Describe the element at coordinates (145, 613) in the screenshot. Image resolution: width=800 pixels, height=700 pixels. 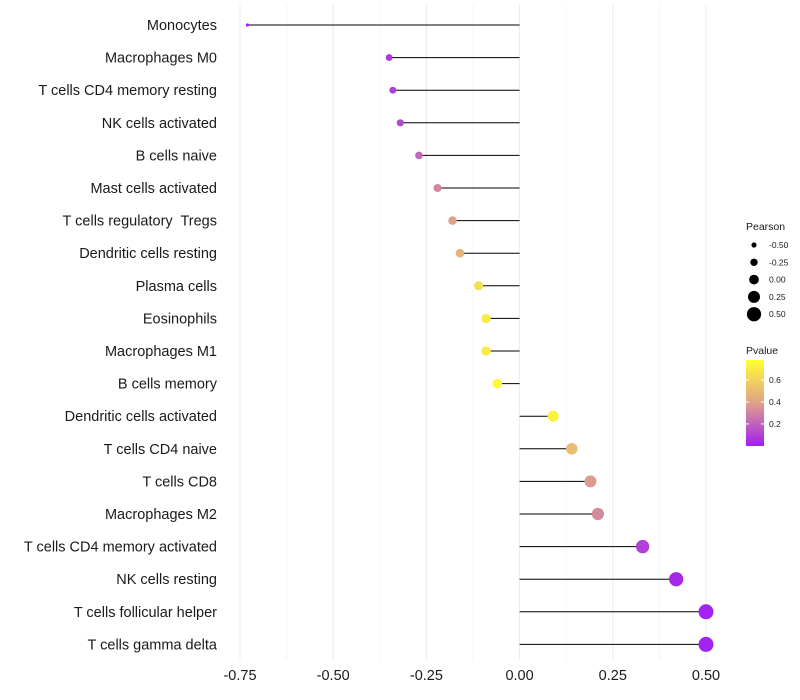
I see `category-label: T cells follicular helper` at that location.